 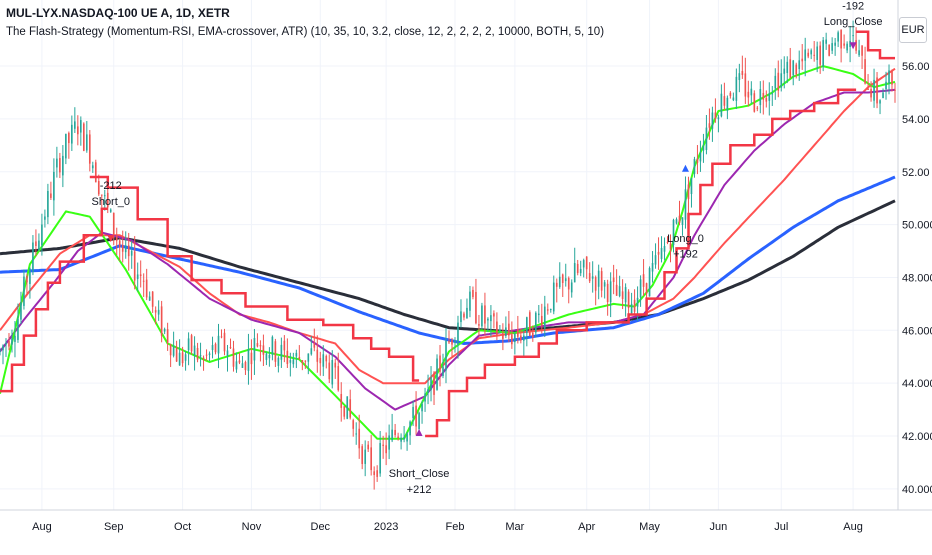 What do you see at coordinates (118, 13) in the screenshot?
I see `symbol-title: MUL-LYX.NASDAQ-100 UE A, 1D, XETR` at bounding box center [118, 13].